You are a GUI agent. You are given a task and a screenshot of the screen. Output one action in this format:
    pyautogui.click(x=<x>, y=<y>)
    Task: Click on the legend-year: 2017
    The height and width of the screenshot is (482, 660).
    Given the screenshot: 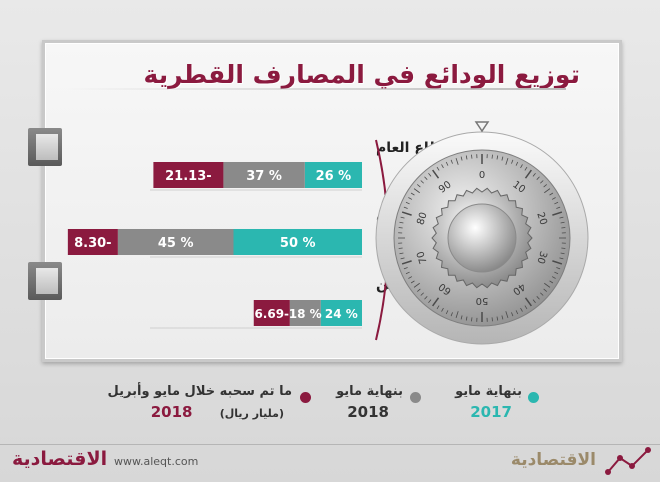 What is the action you would take?
    pyautogui.click(x=491, y=412)
    